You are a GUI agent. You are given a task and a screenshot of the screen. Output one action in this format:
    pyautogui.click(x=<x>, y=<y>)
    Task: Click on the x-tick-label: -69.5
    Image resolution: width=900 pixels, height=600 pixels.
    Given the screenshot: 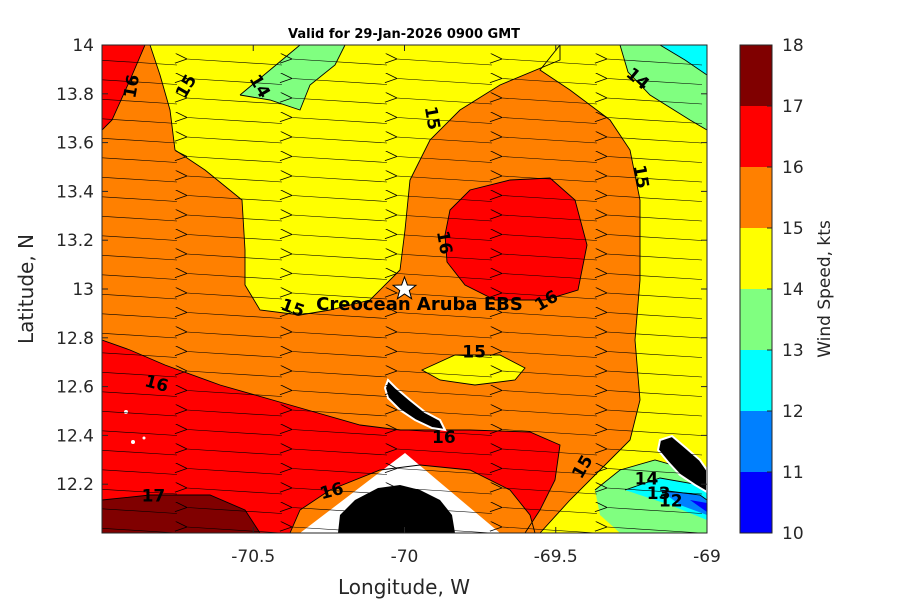 What is the action you would take?
    pyautogui.click(x=556, y=557)
    